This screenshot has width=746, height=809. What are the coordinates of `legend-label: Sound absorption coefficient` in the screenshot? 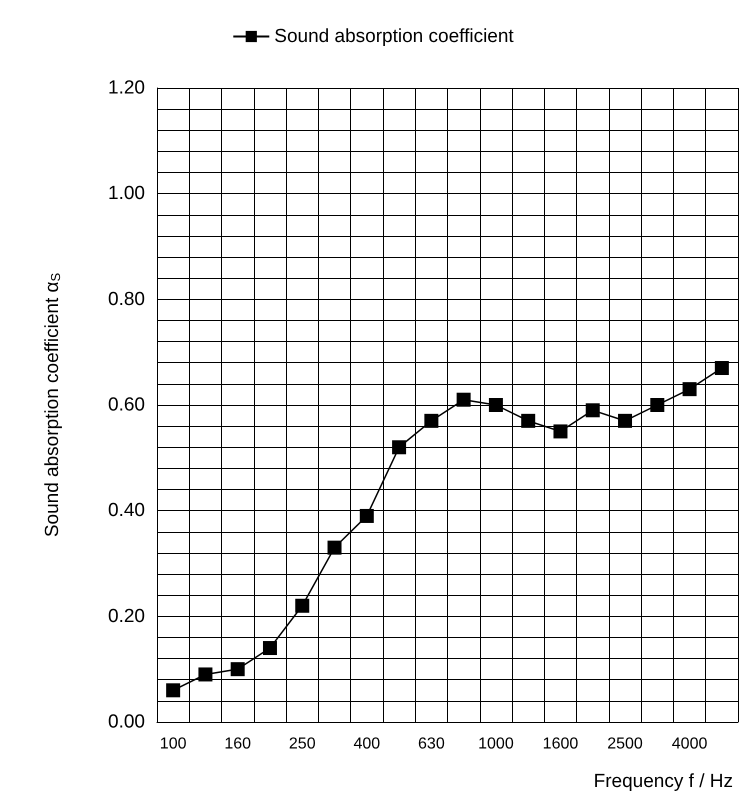 It's located at (394, 36).